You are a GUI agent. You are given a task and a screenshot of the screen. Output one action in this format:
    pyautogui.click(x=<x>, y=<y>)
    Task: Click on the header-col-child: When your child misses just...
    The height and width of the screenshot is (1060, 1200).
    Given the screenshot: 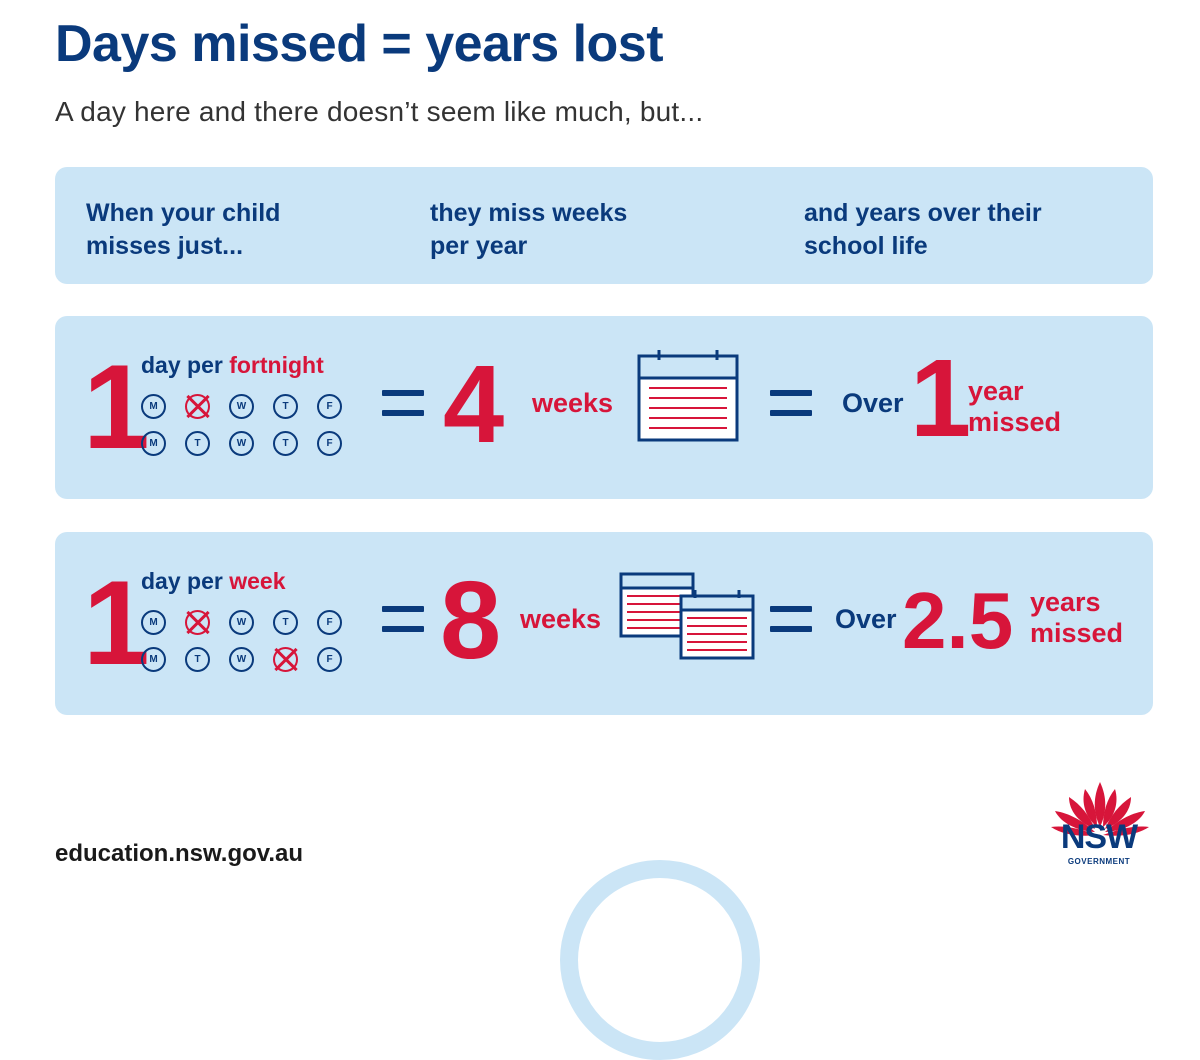 What is the action you would take?
    pyautogui.click(x=236, y=230)
    